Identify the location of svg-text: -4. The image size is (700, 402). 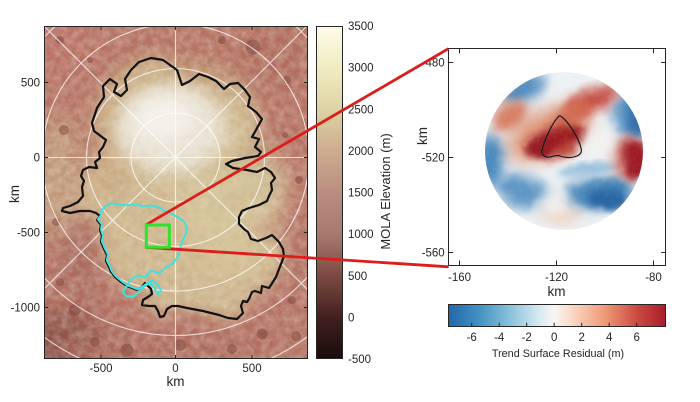
(499, 338).